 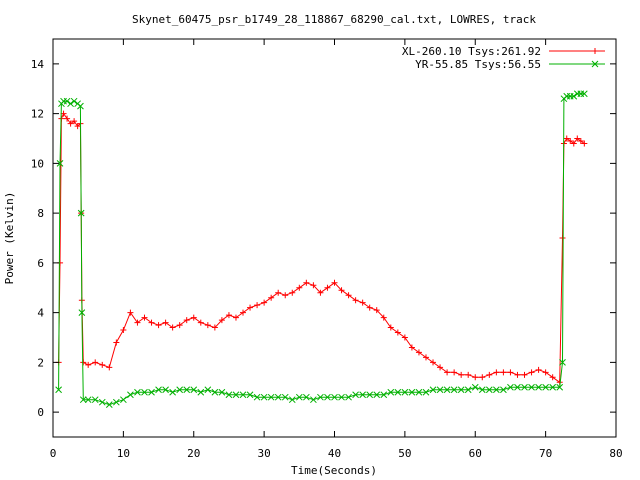 What do you see at coordinates (40, 313) in the screenshot?
I see `y-tick-label: 4` at bounding box center [40, 313].